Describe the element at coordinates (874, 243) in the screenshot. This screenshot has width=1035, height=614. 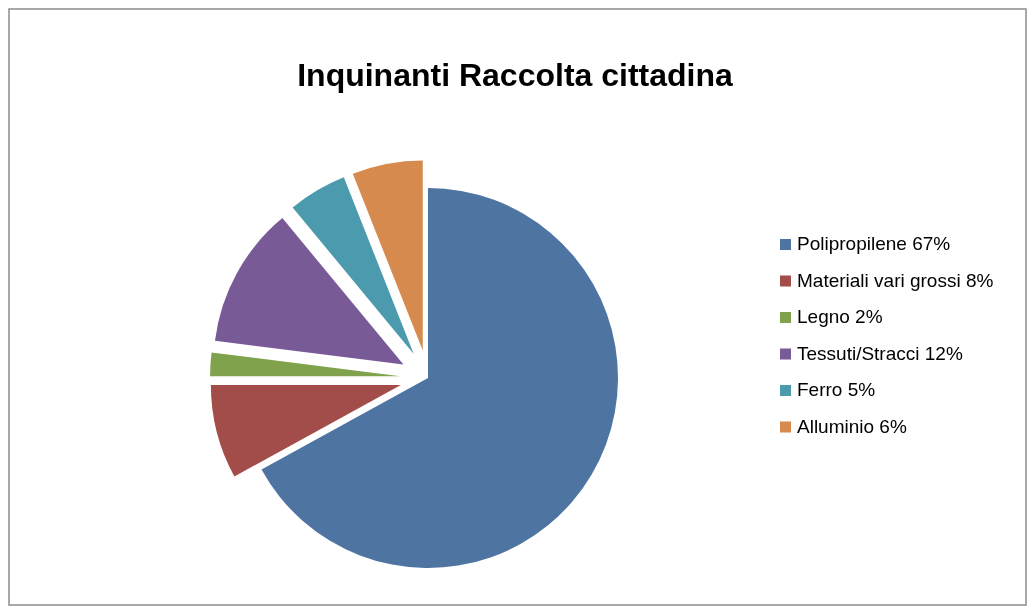
I see `legend-label: Polipropilene 67%` at that location.